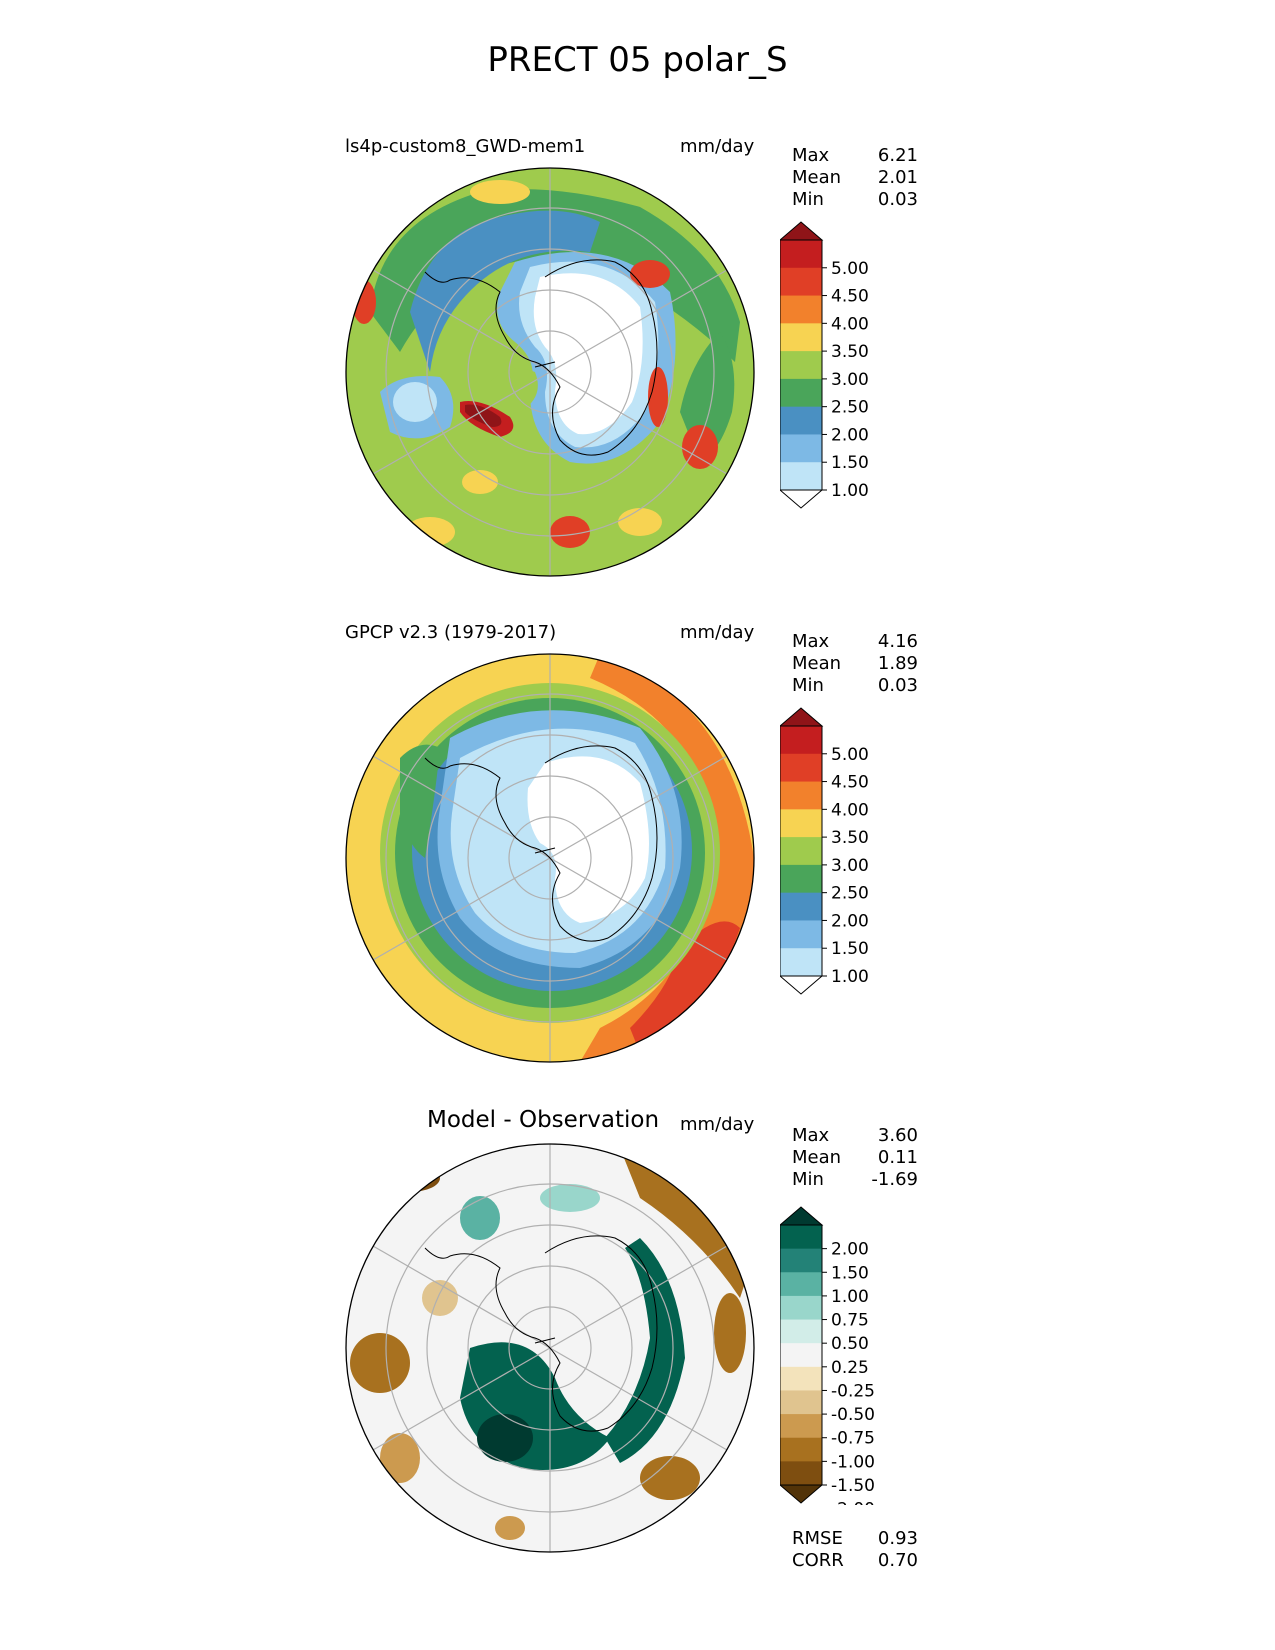 The image size is (1275, 1650). I want to click on polar-map, so click(550, 858).